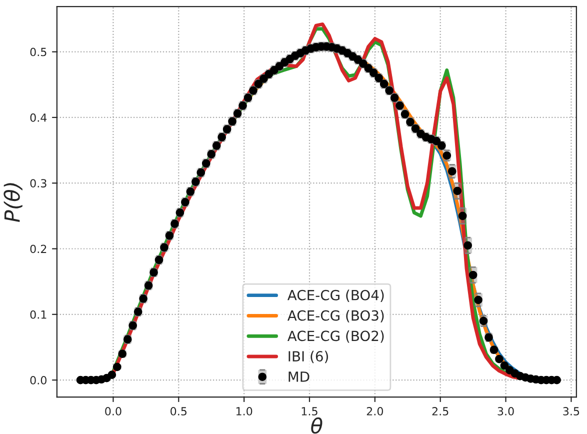  I want to click on y-axis-title: P(θ), so click(13, 202).